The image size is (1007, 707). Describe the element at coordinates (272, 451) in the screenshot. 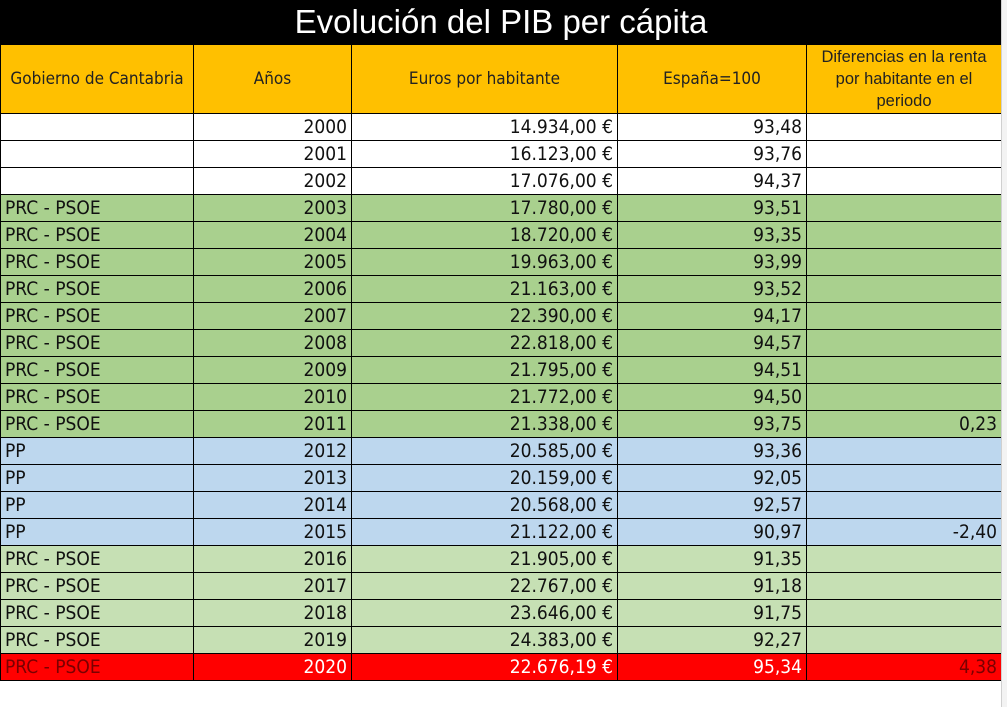

I see `cell-ano: 2012` at that location.